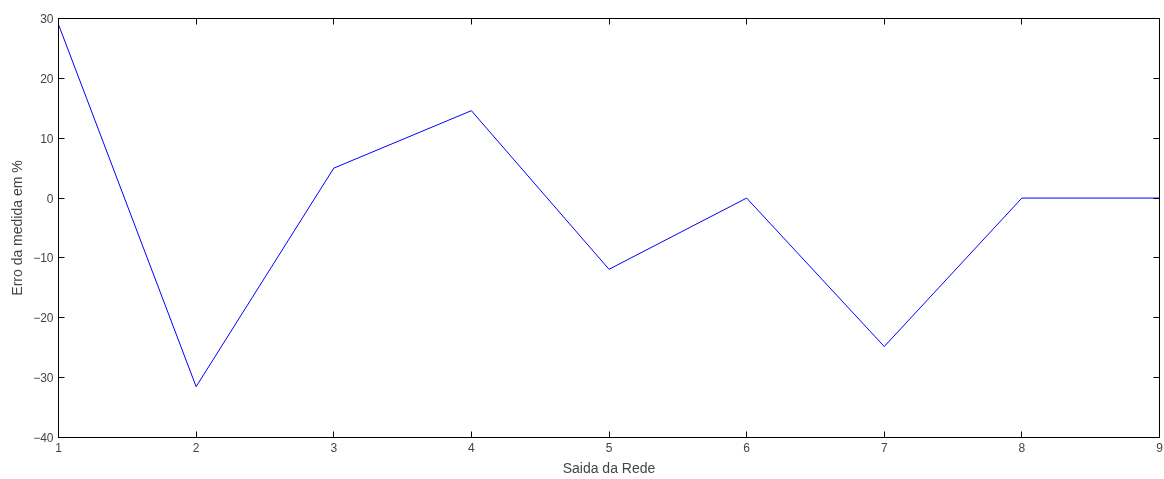 The width and height of the screenshot is (1164, 479). I want to click on y-tick-label: −30, so click(43, 378).